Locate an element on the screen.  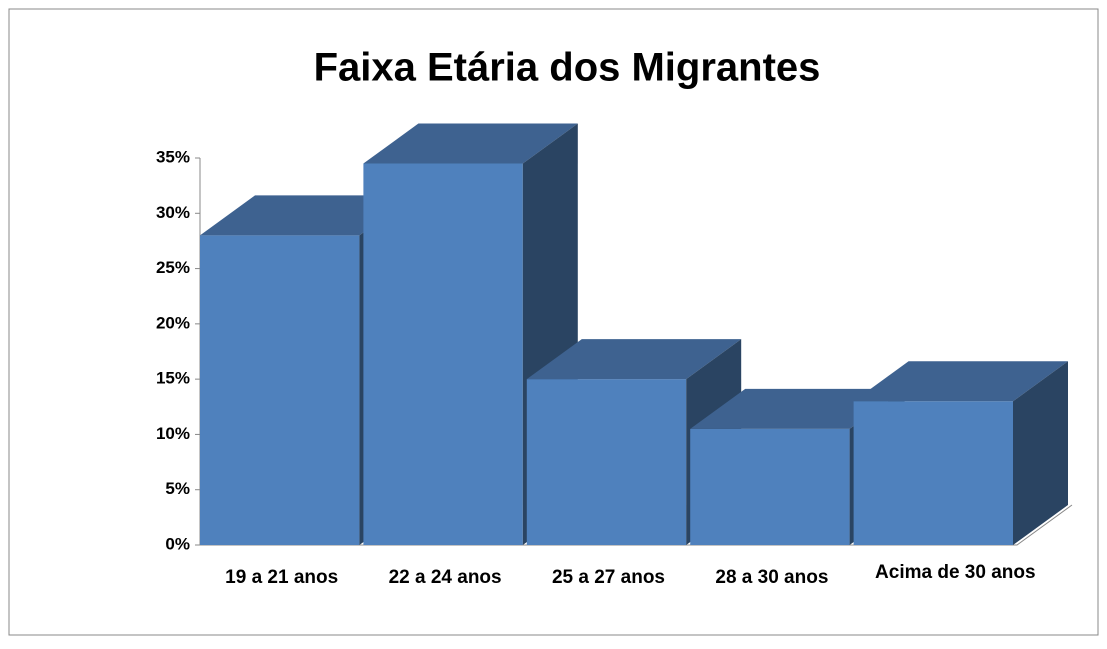
y-tick-label: 0% is located at coordinates (177, 543).